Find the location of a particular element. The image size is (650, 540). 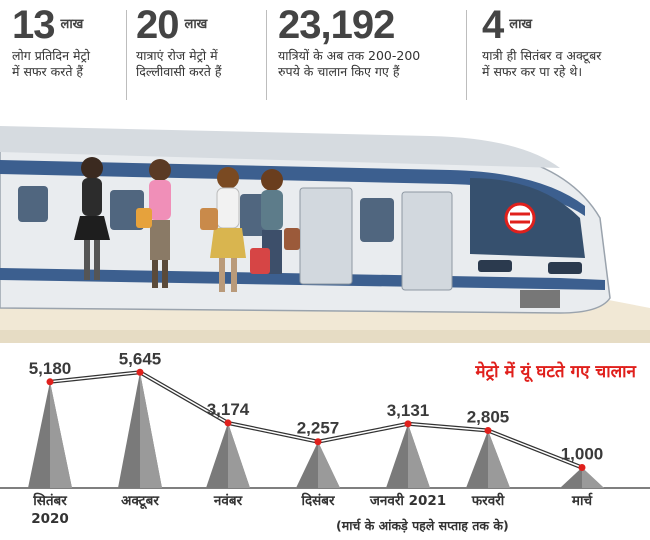

headlight-left is located at coordinates (495, 266).